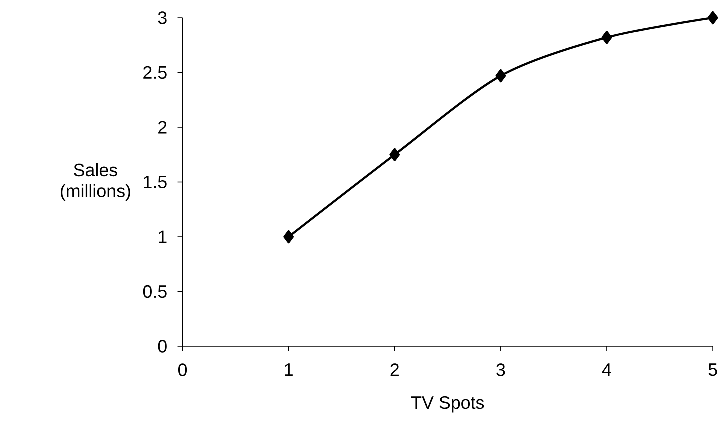 This screenshot has width=724, height=440. What do you see at coordinates (162, 127) in the screenshot?
I see `y-tick-label: 2` at bounding box center [162, 127].